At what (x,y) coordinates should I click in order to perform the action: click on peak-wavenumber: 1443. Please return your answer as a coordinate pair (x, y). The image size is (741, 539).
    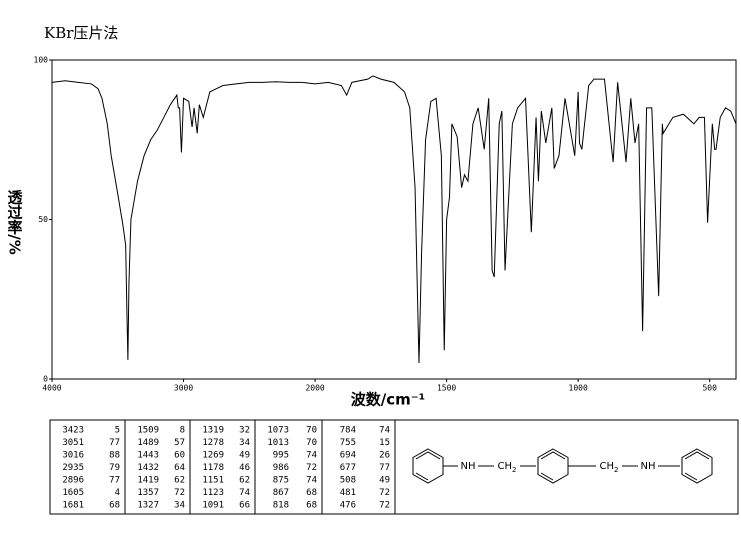
    Looking at the image, I should click on (148, 456).